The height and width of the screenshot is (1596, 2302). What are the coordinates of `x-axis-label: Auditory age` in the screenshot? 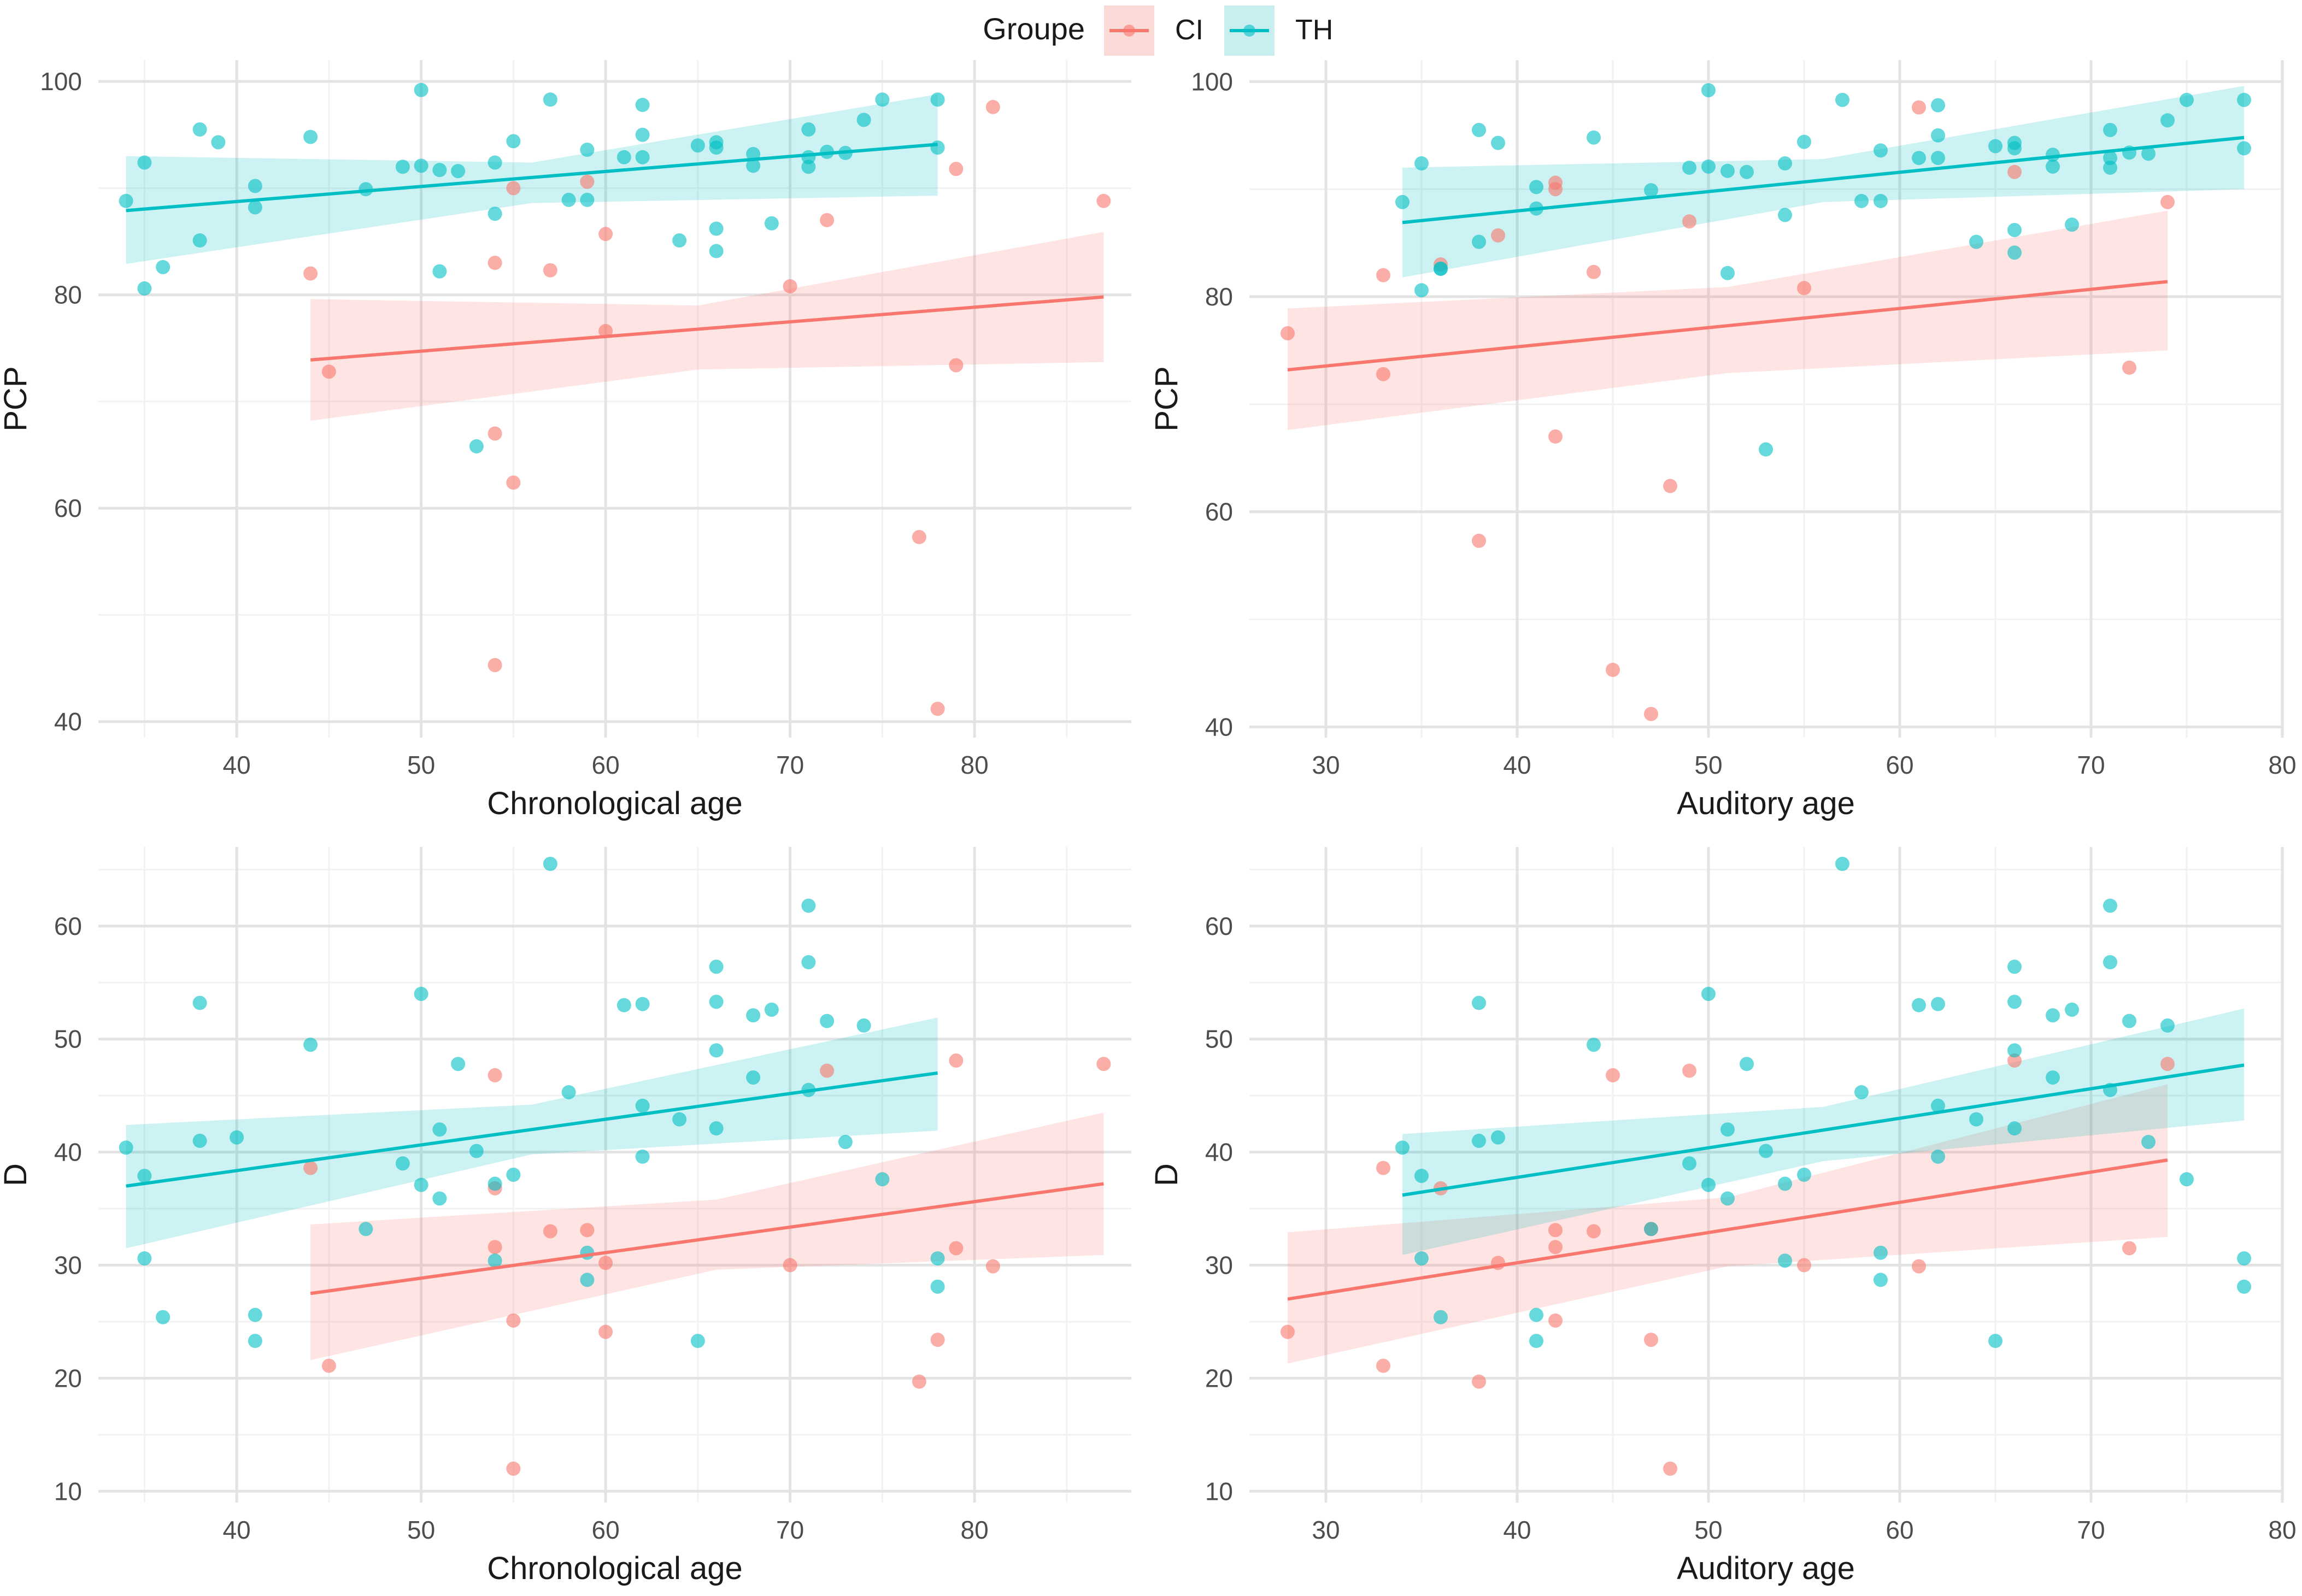 It's located at (1766, 1568).